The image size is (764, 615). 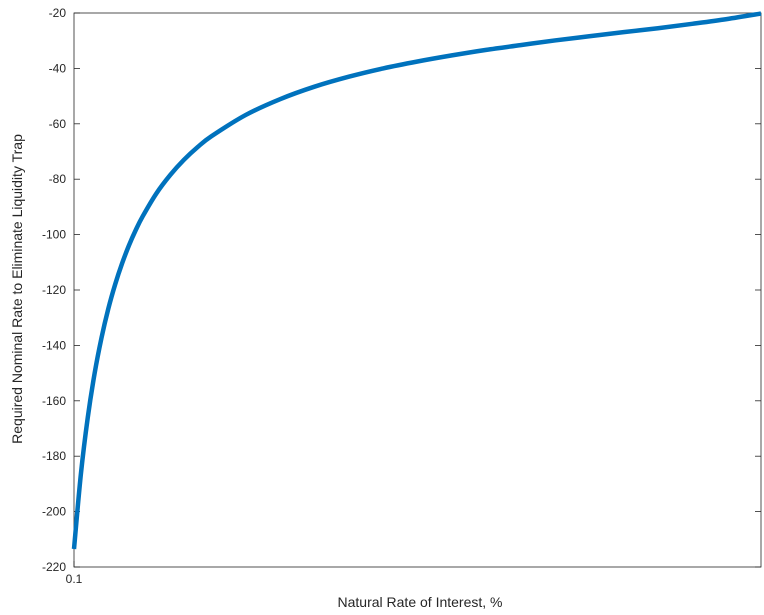 I want to click on x-axis-title: Natural Rate of Interest, %, so click(x=420, y=602).